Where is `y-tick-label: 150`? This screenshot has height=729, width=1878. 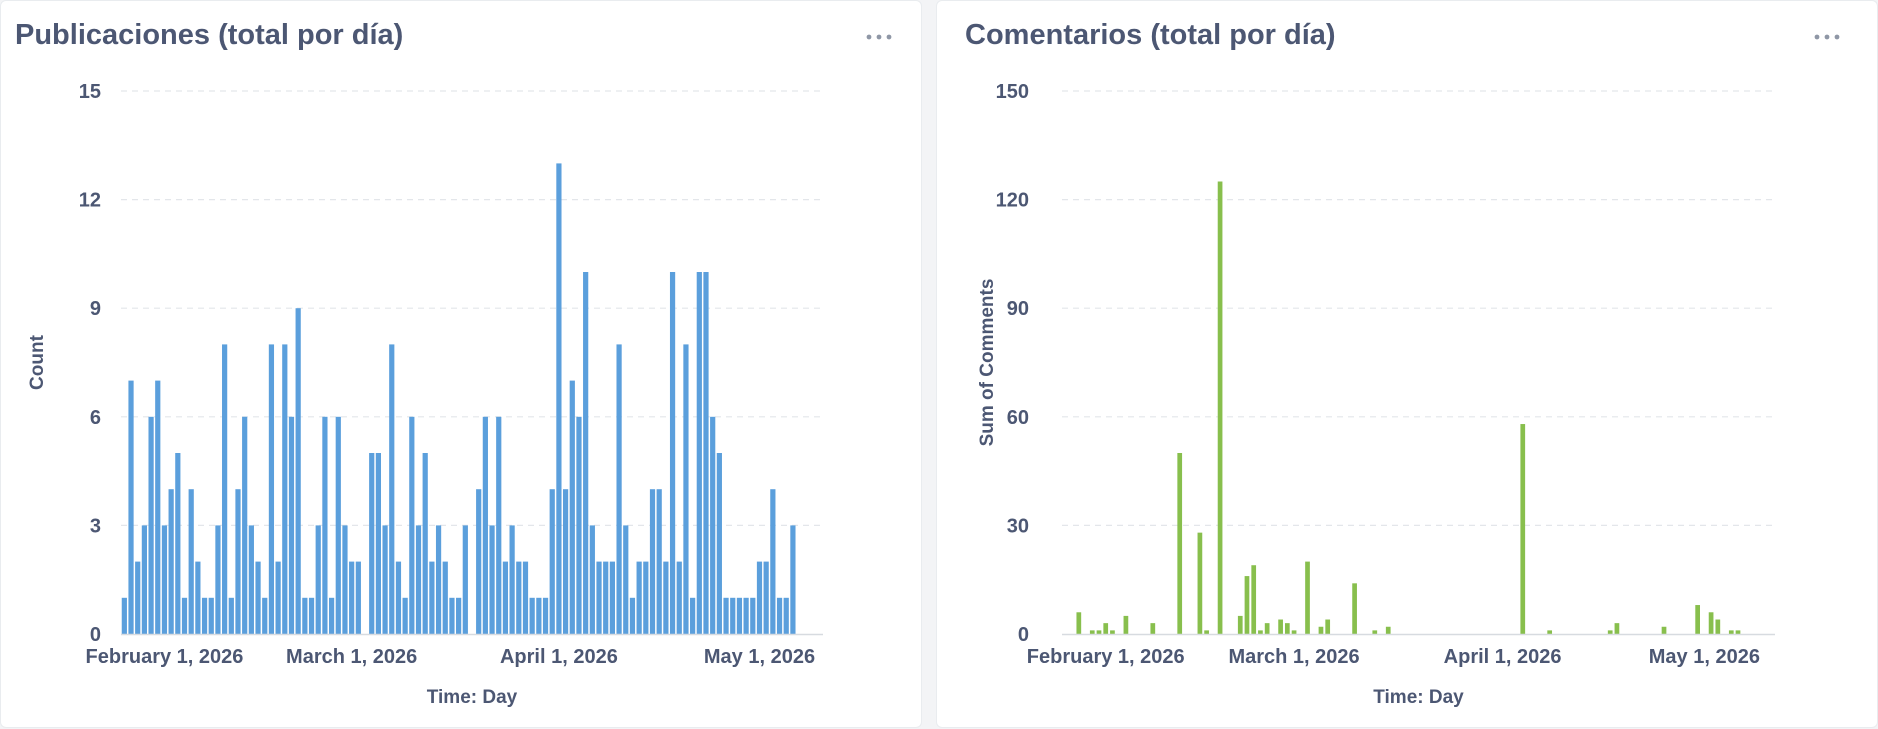 y-tick-label: 150 is located at coordinates (1012, 92).